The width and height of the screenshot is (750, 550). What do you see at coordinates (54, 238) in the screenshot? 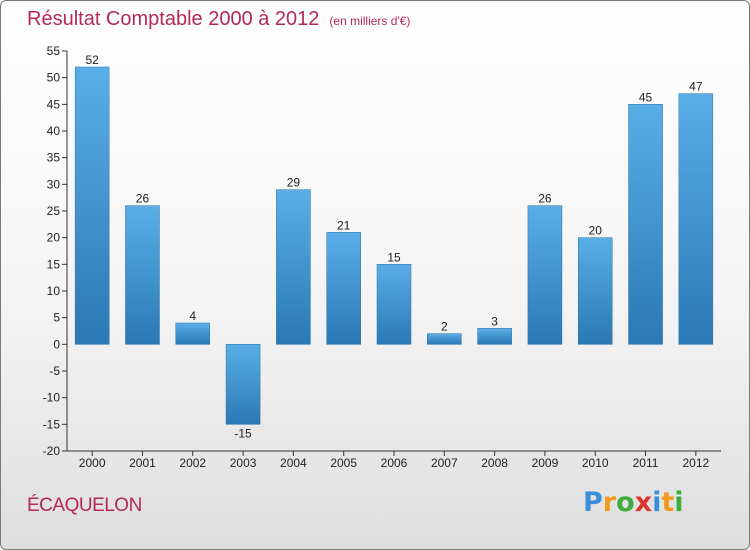
I see `y-tick-label: 20` at bounding box center [54, 238].